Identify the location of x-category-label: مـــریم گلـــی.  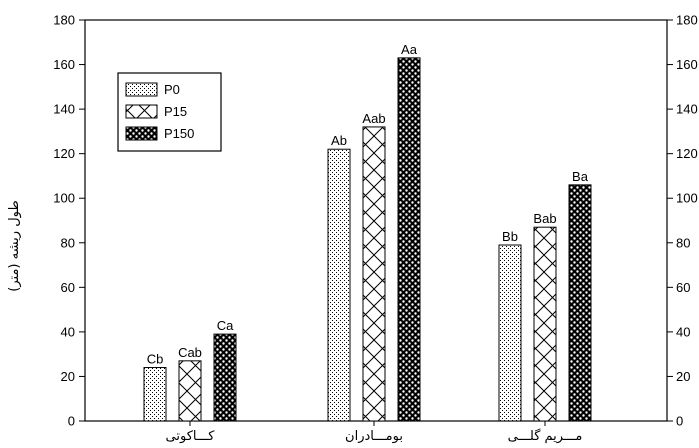
(545, 436).